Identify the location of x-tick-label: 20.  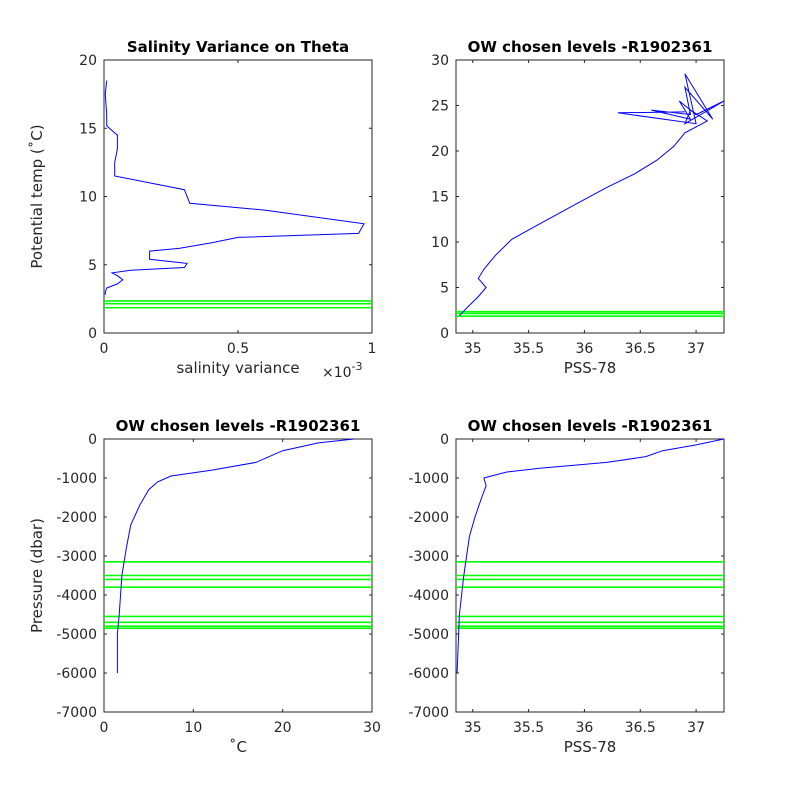
(283, 728).